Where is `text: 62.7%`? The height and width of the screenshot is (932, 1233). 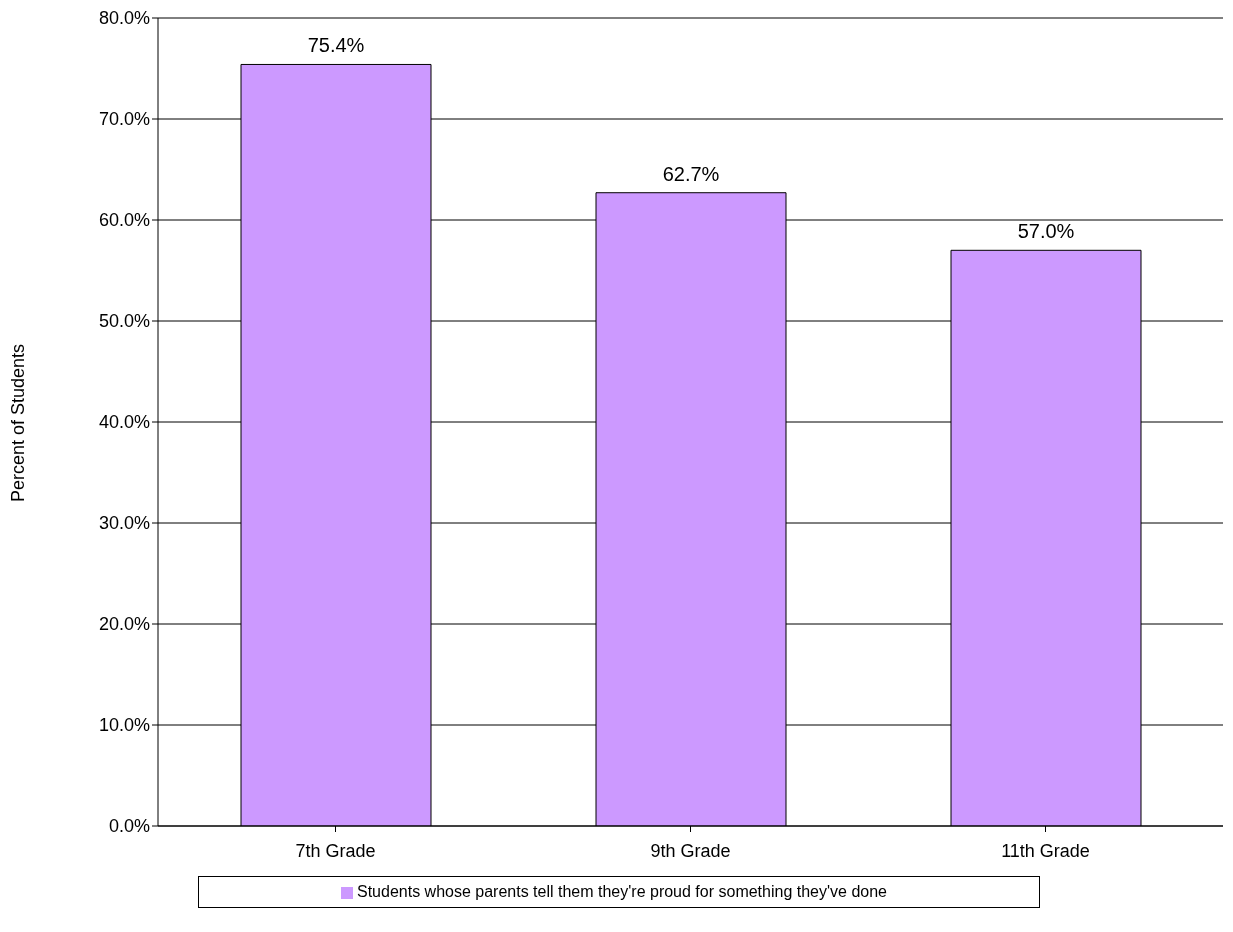
text: 62.7% is located at coordinates (691, 173).